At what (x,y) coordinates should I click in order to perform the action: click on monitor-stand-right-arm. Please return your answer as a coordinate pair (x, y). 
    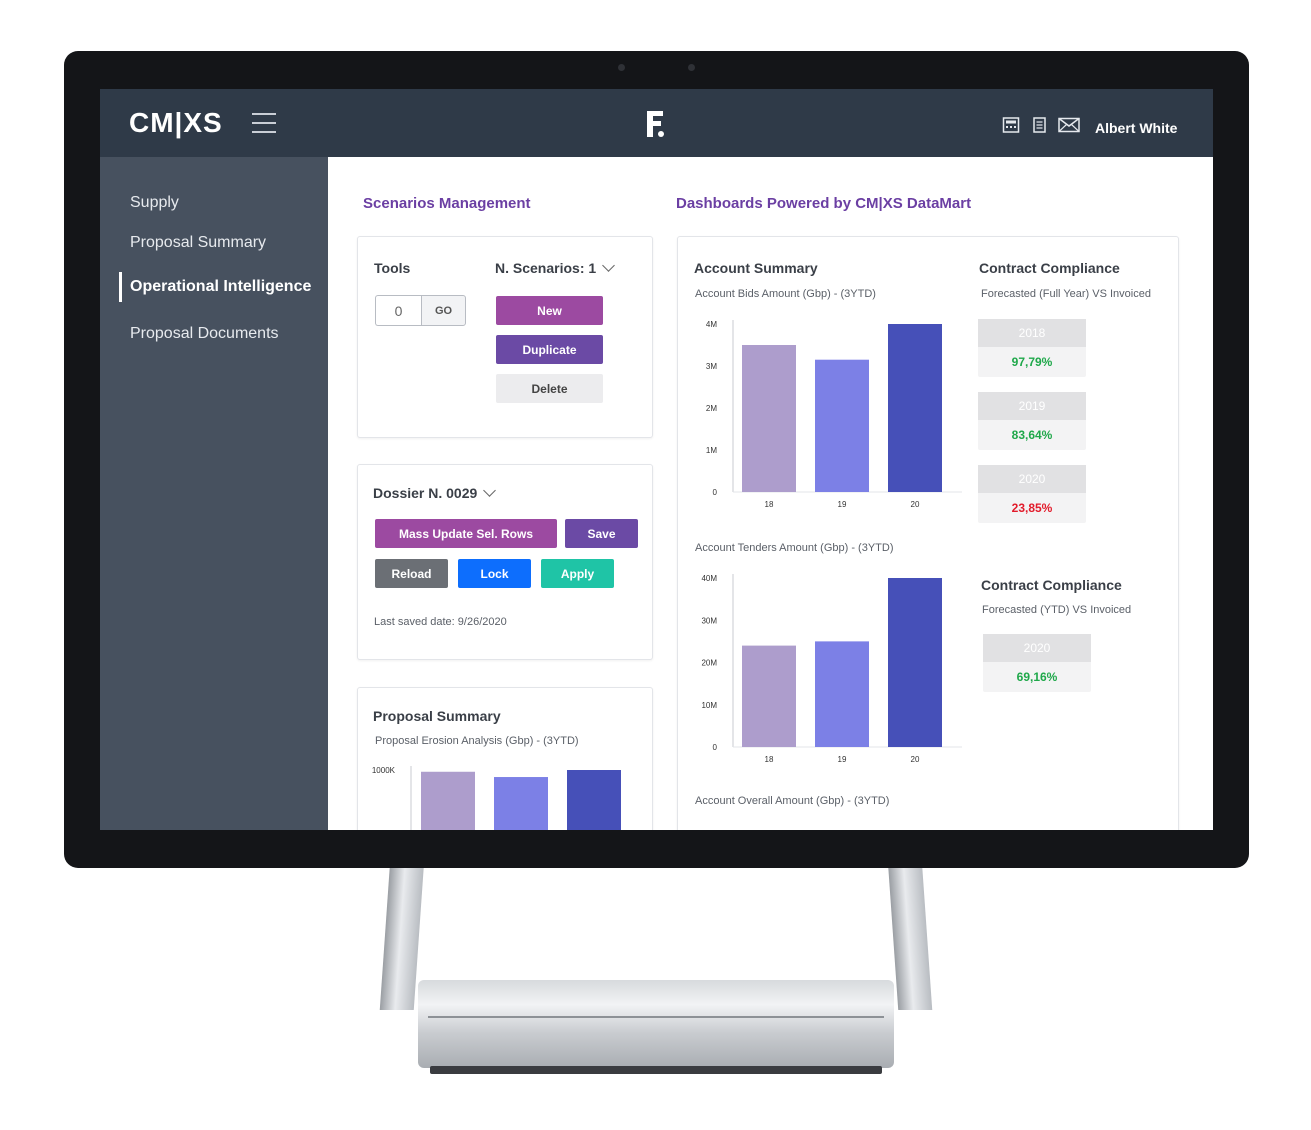
    Looking at the image, I should click on (910, 935).